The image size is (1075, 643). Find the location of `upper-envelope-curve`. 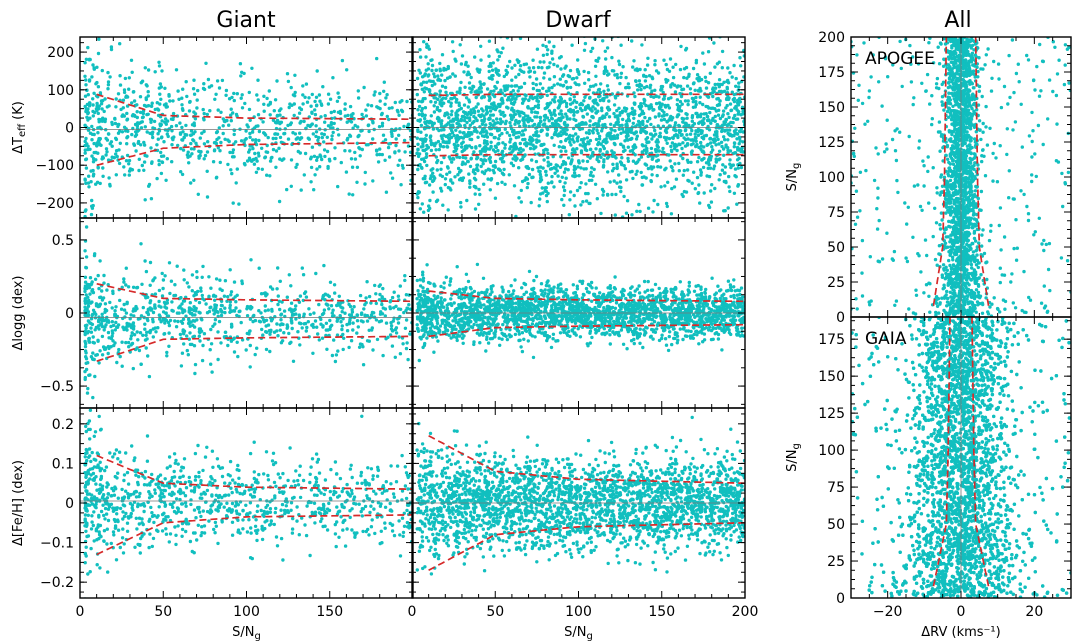

upper-envelope-curve is located at coordinates (586, 95).